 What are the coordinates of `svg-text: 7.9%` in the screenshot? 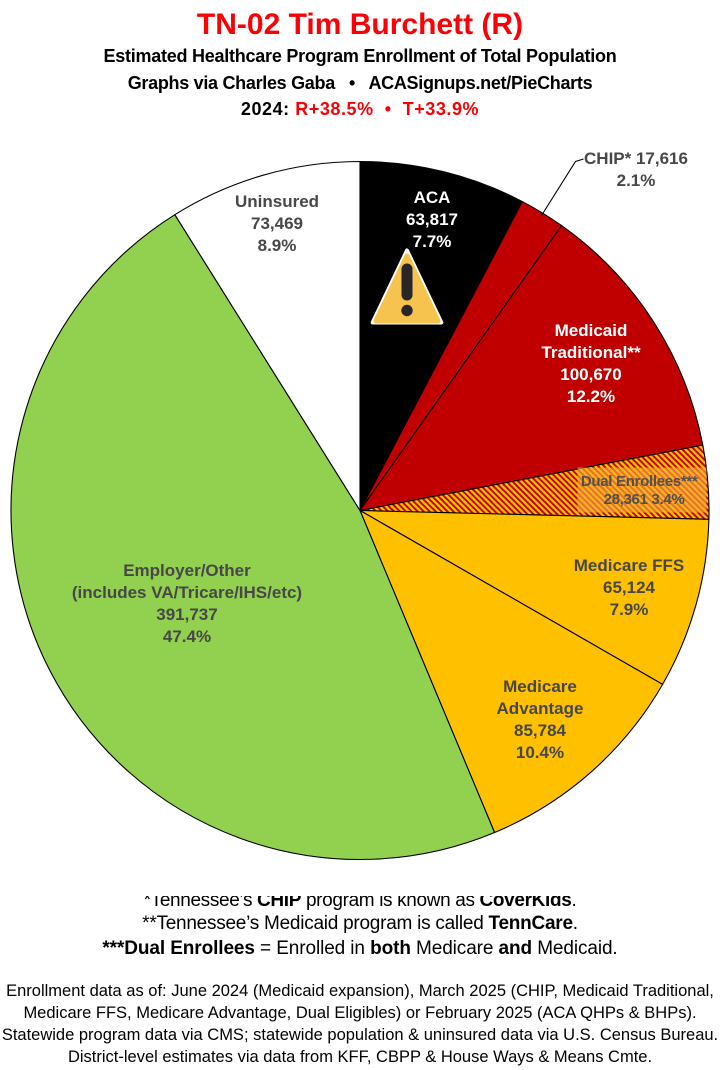 It's located at (629, 609).